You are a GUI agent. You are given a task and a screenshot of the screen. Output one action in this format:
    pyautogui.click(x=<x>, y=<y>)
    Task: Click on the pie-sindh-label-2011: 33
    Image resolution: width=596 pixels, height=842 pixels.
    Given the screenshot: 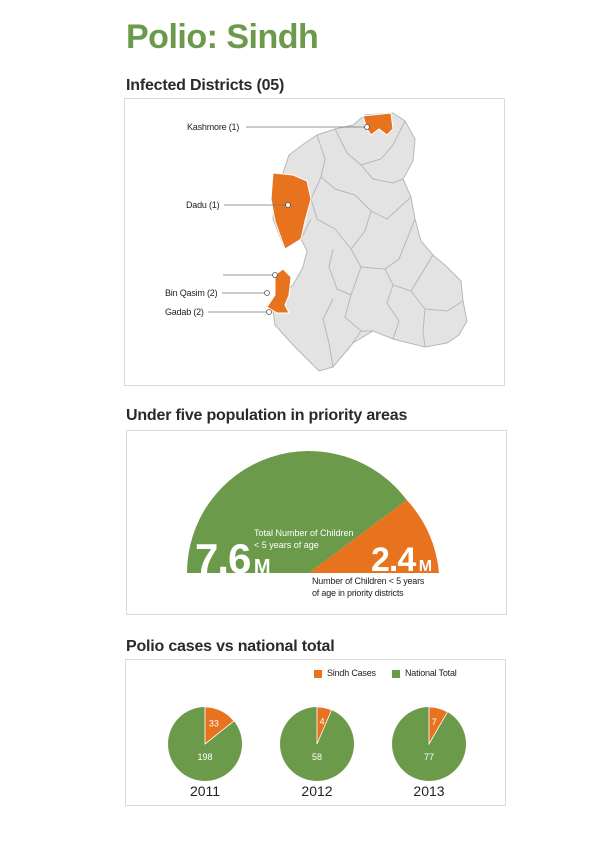 What is the action you would take?
    pyautogui.click(x=214, y=723)
    